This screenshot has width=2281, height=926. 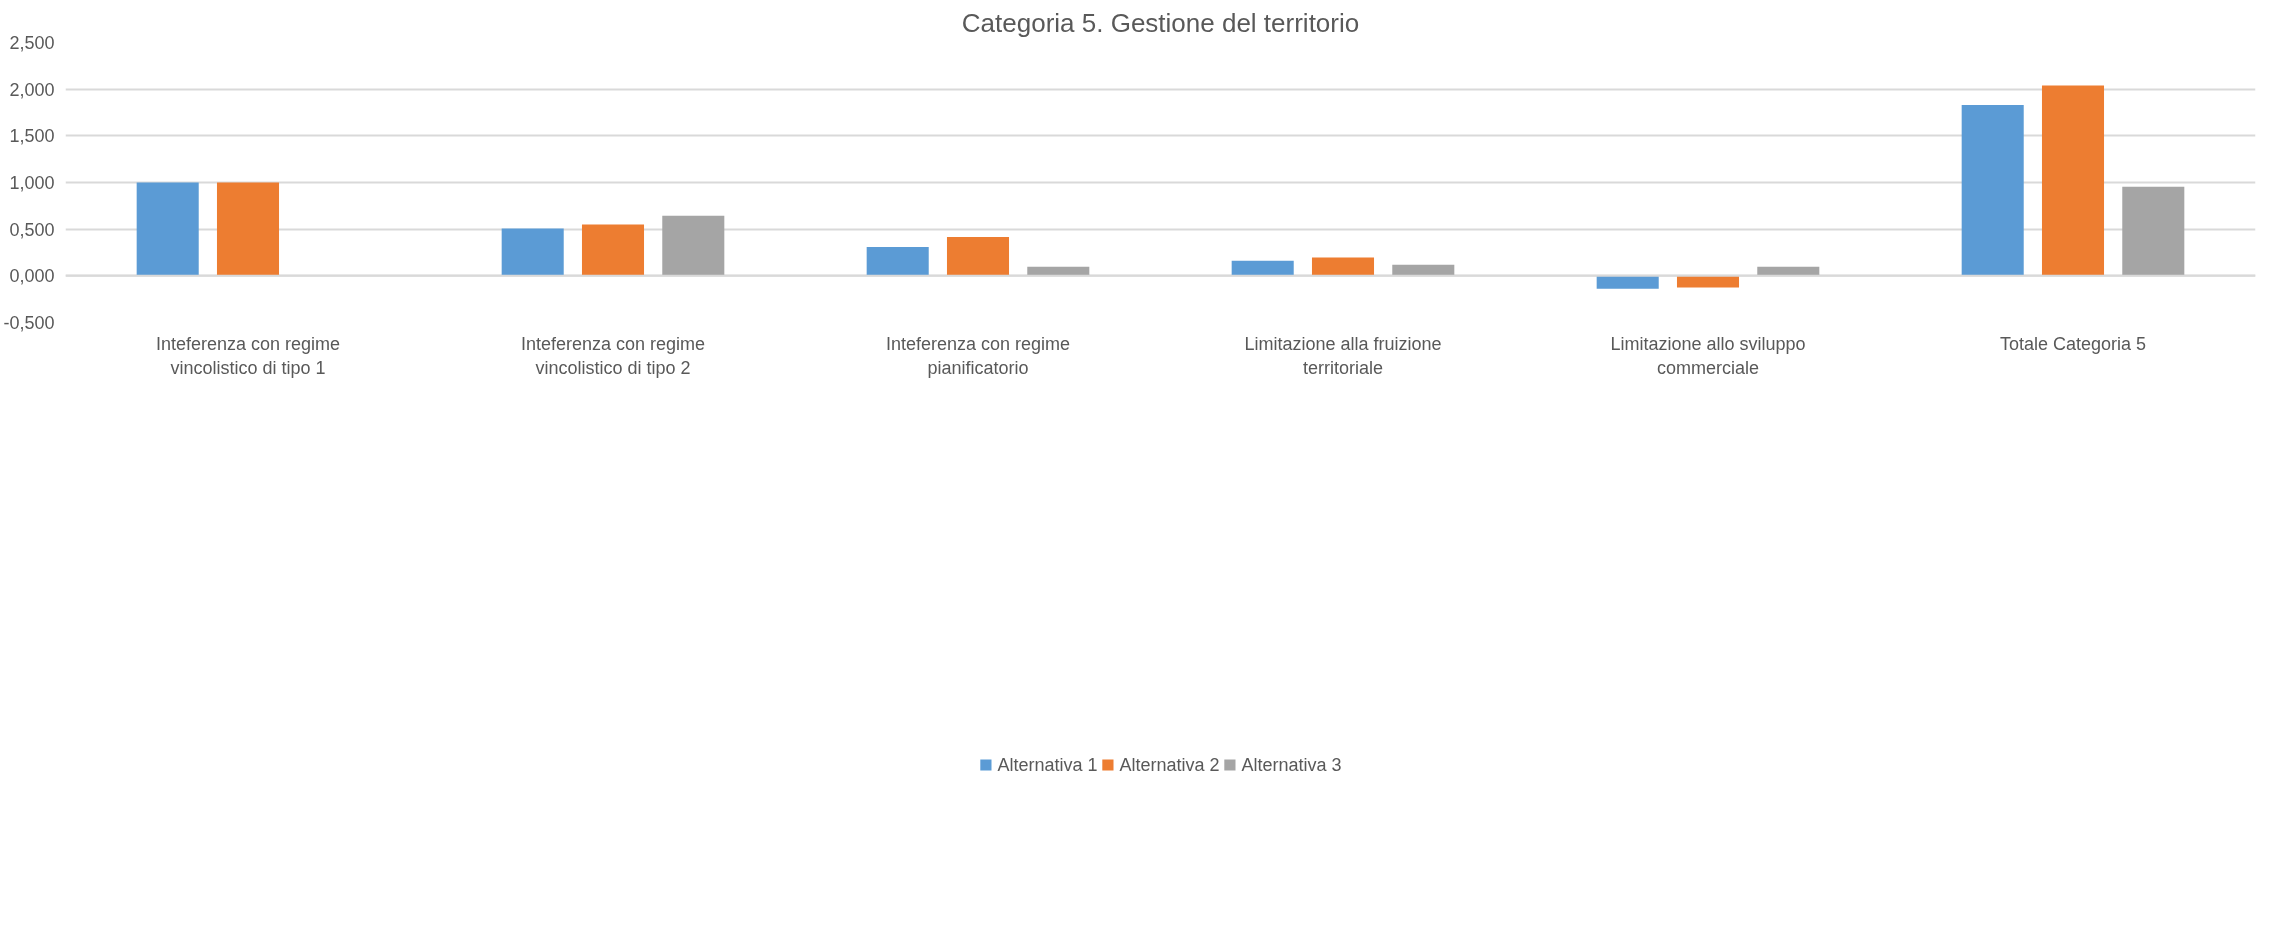 I want to click on y-tick-label: 1,500, so click(x=32, y=136).